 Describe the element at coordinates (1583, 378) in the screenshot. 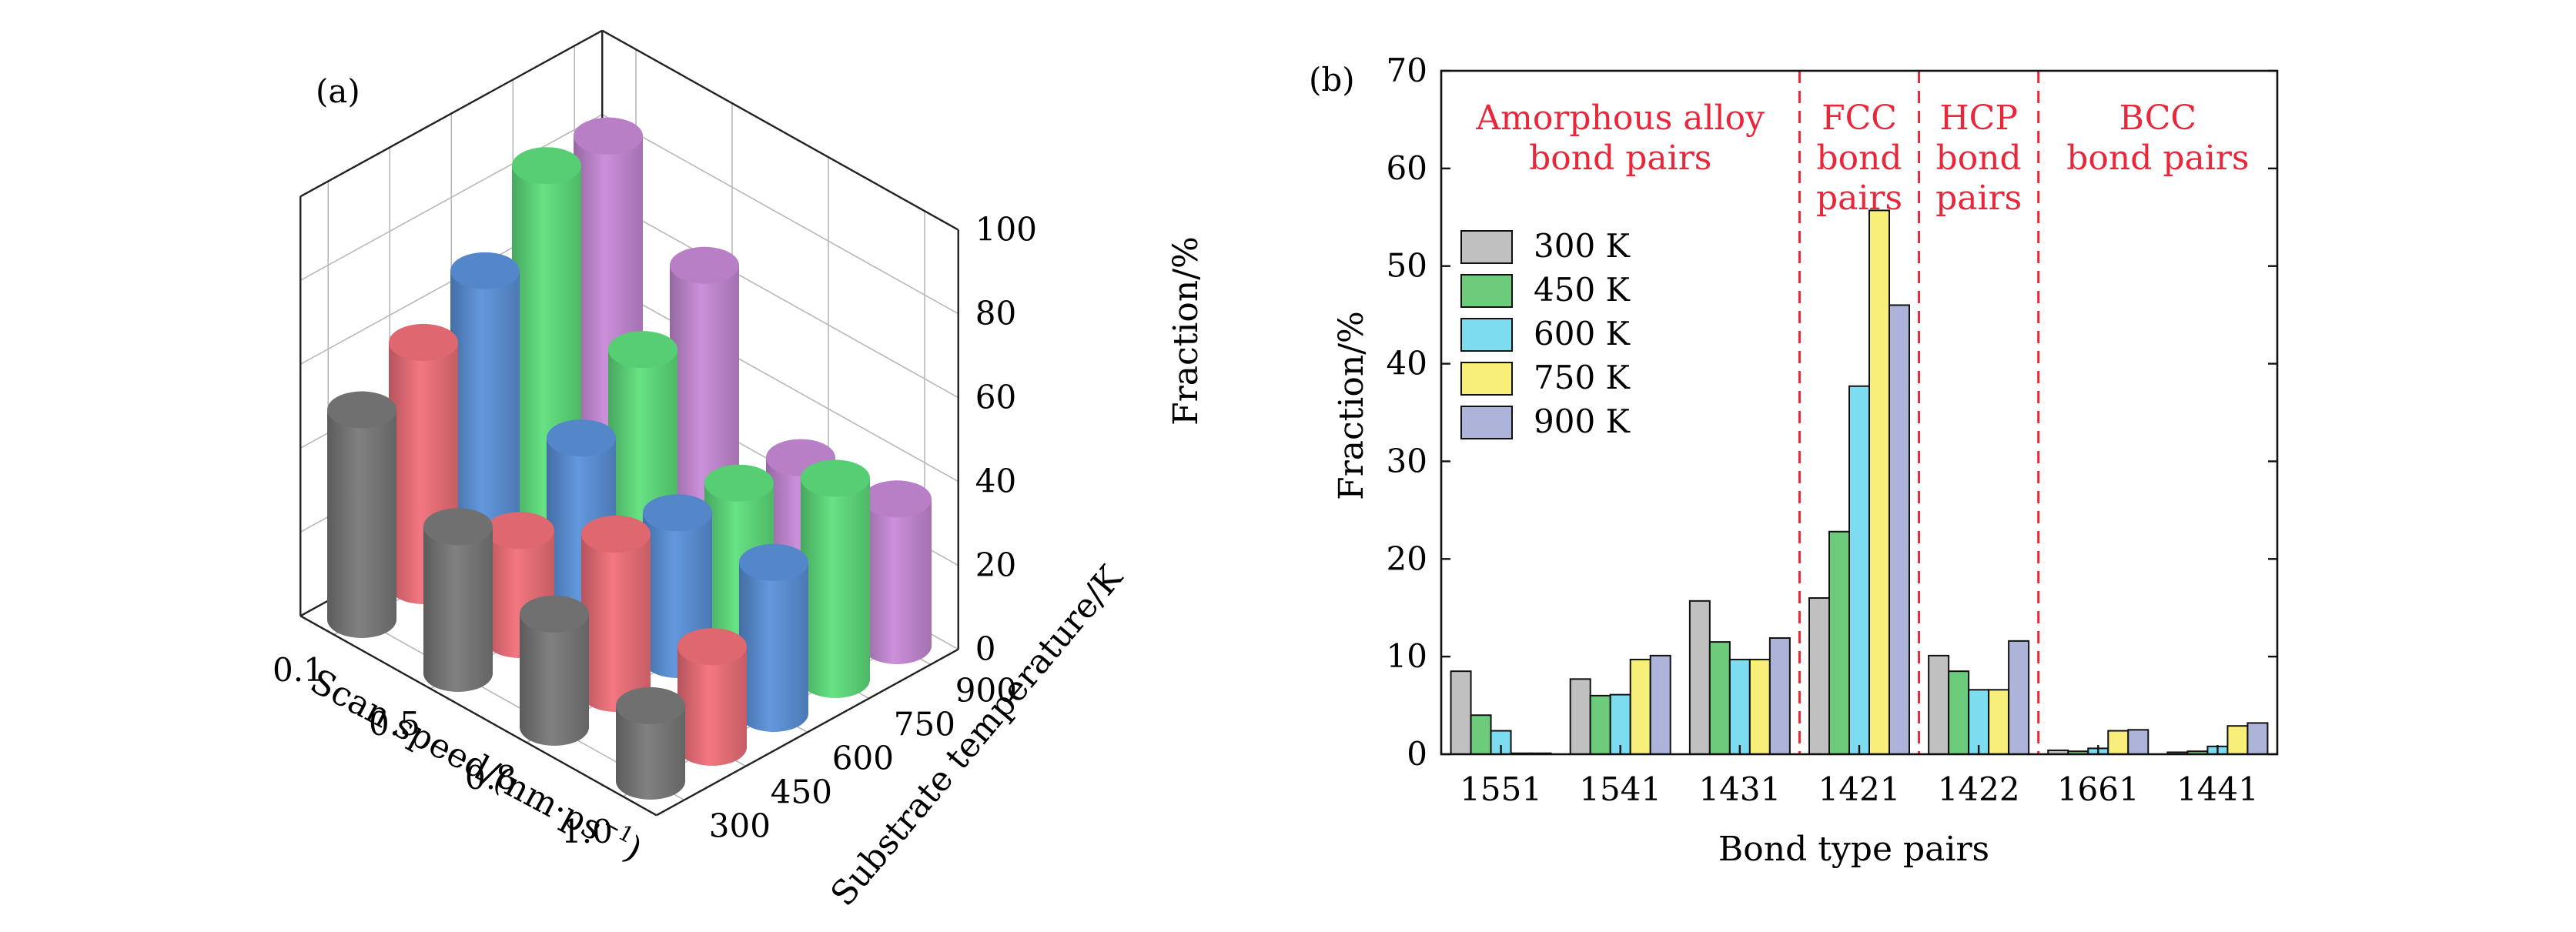

I see `legend-label: 750 K` at that location.